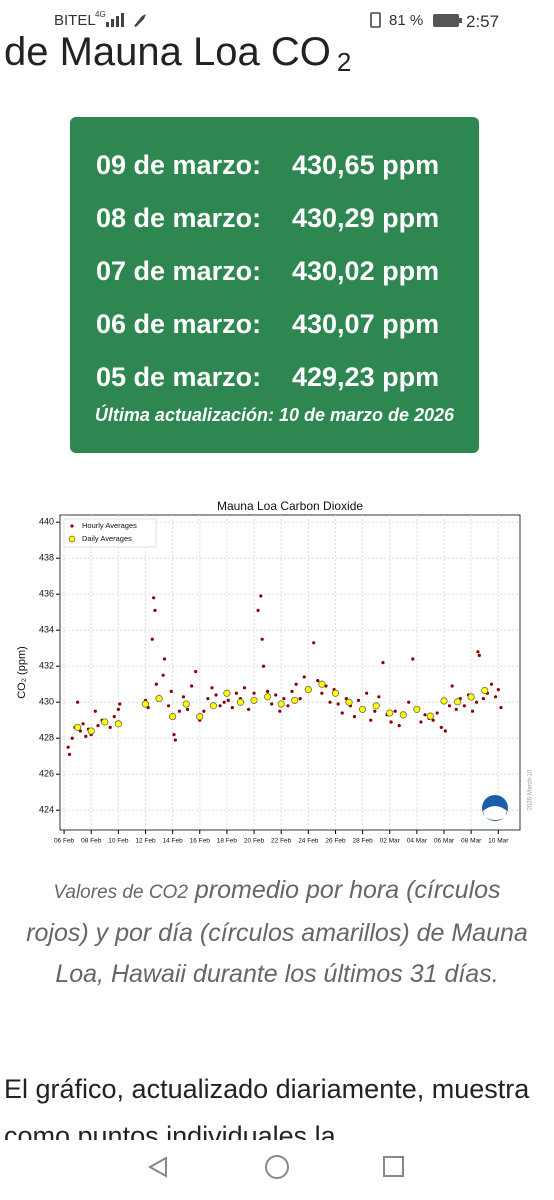  Describe the element at coordinates (46, 522) in the screenshot. I see `y-tick-label: 440` at that location.